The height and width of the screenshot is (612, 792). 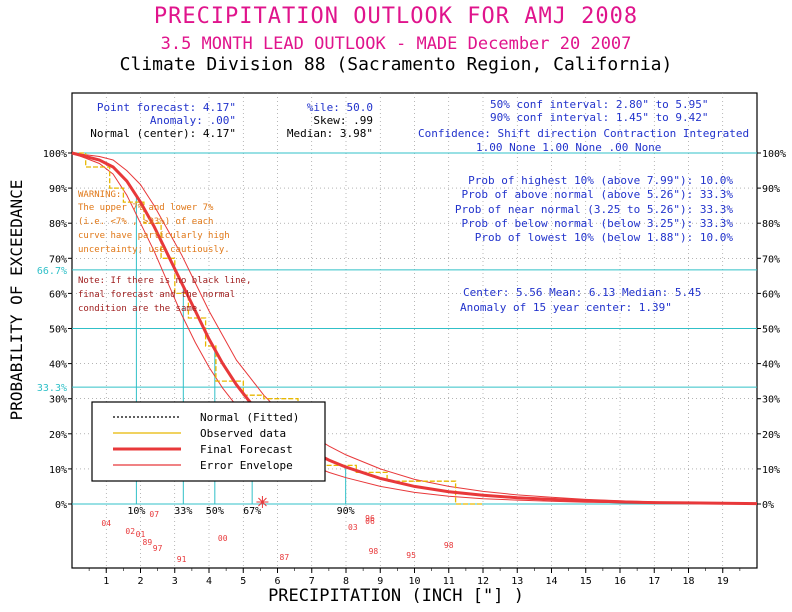 I want to click on y-tick-label-left: 50%, so click(x=58, y=330).